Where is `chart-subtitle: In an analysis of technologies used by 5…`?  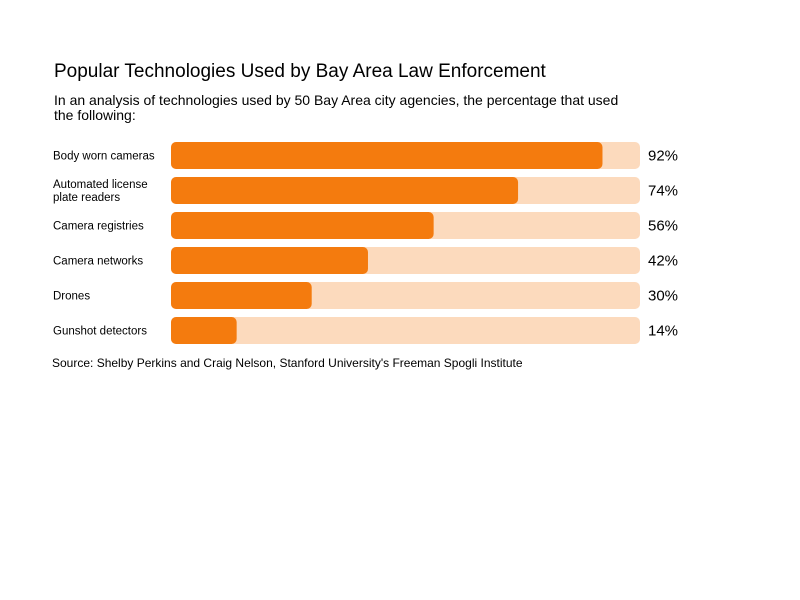
chart-subtitle: In an analysis of technologies used by 5… is located at coordinates (336, 107).